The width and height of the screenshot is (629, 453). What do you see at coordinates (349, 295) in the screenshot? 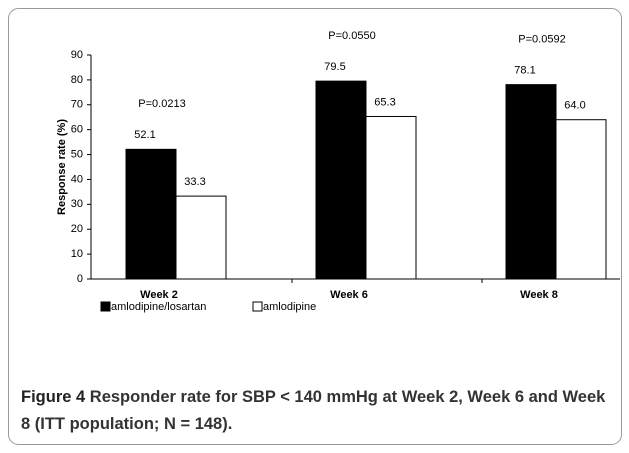
I see `x-tick-label: Week 6` at bounding box center [349, 295].